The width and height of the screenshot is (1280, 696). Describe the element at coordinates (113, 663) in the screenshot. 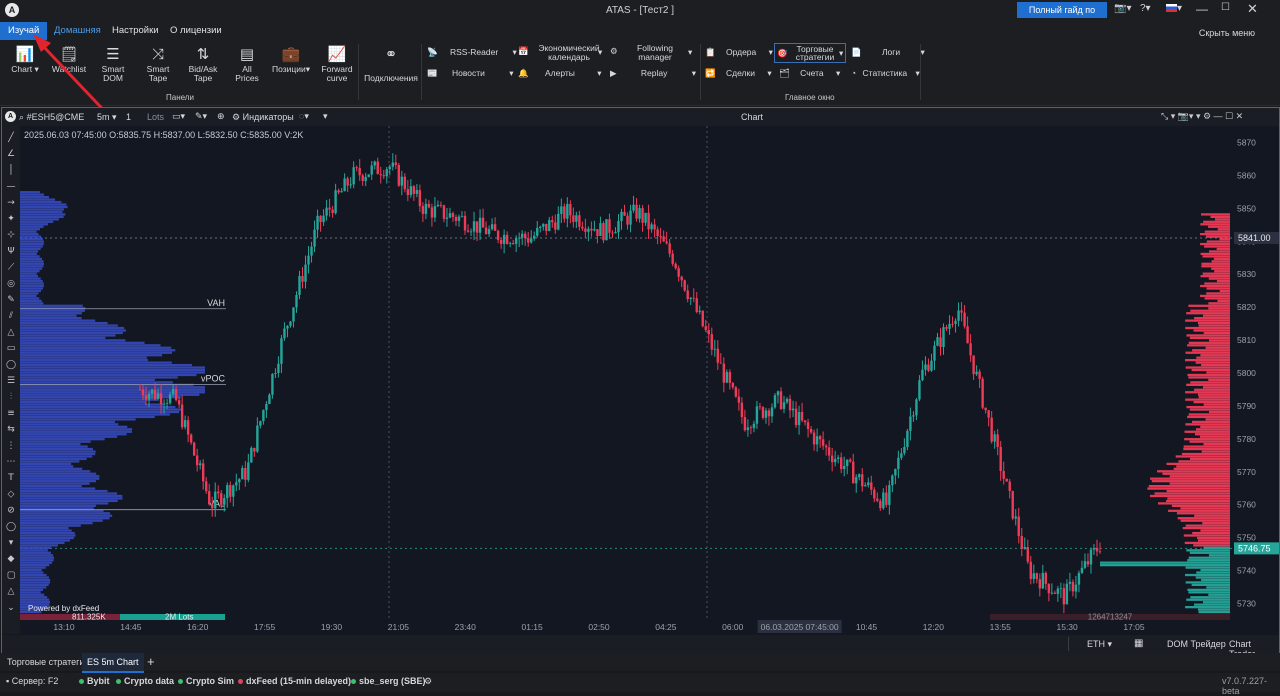

I see `workspace-tab-es-chart: ES 5m Chart` at that location.